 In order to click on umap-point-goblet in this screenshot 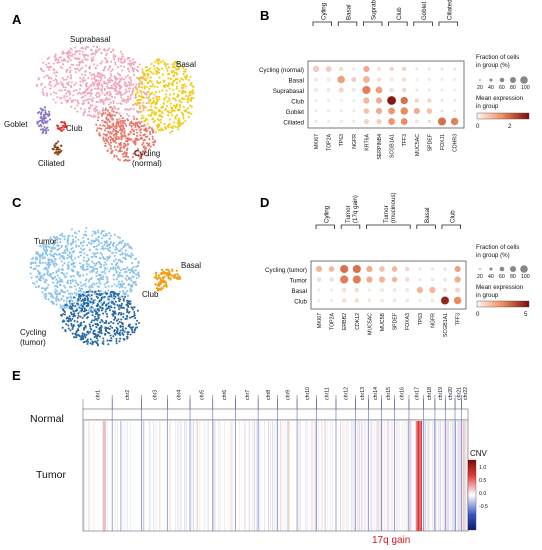, I will do `click(41, 126)`.